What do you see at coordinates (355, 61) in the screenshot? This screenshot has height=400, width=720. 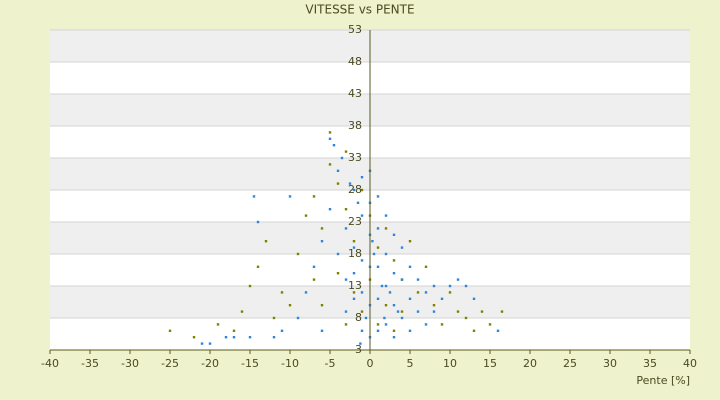 I see `y-tick-label: 48` at bounding box center [355, 61].